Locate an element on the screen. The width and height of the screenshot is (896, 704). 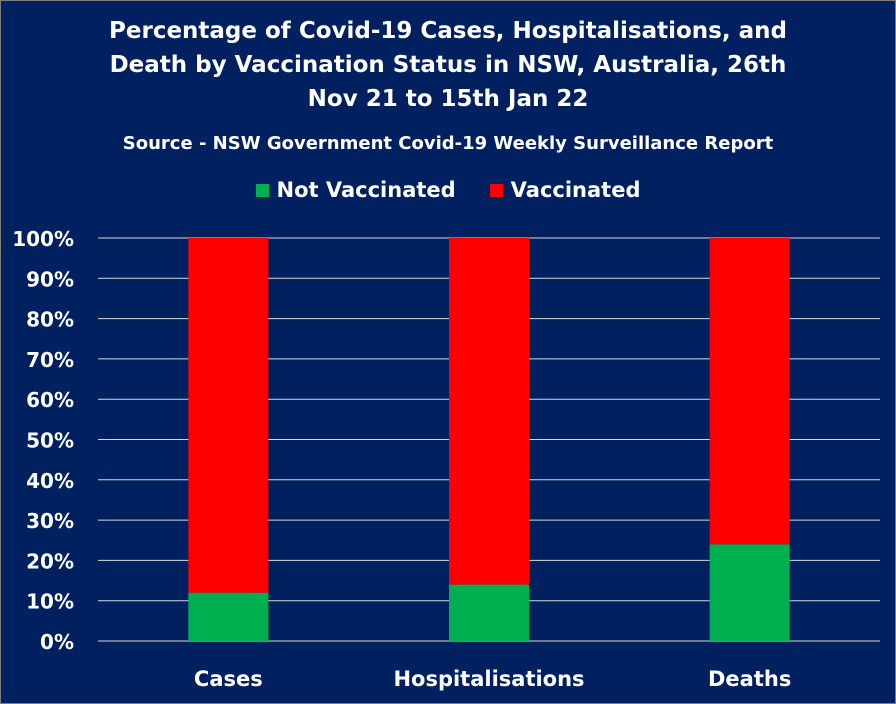
y-tick-label: 70% is located at coordinates (50, 360).